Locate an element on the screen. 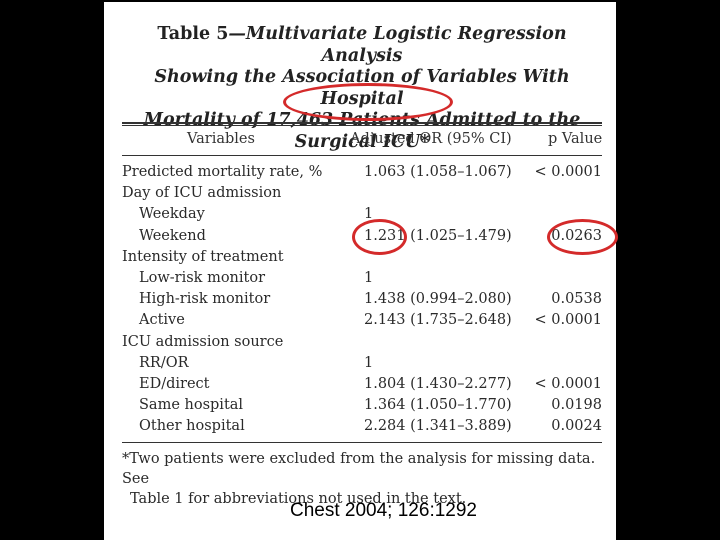 This screenshot has height=540, width=720. column-header-variables: Variables is located at coordinates (221, 139).